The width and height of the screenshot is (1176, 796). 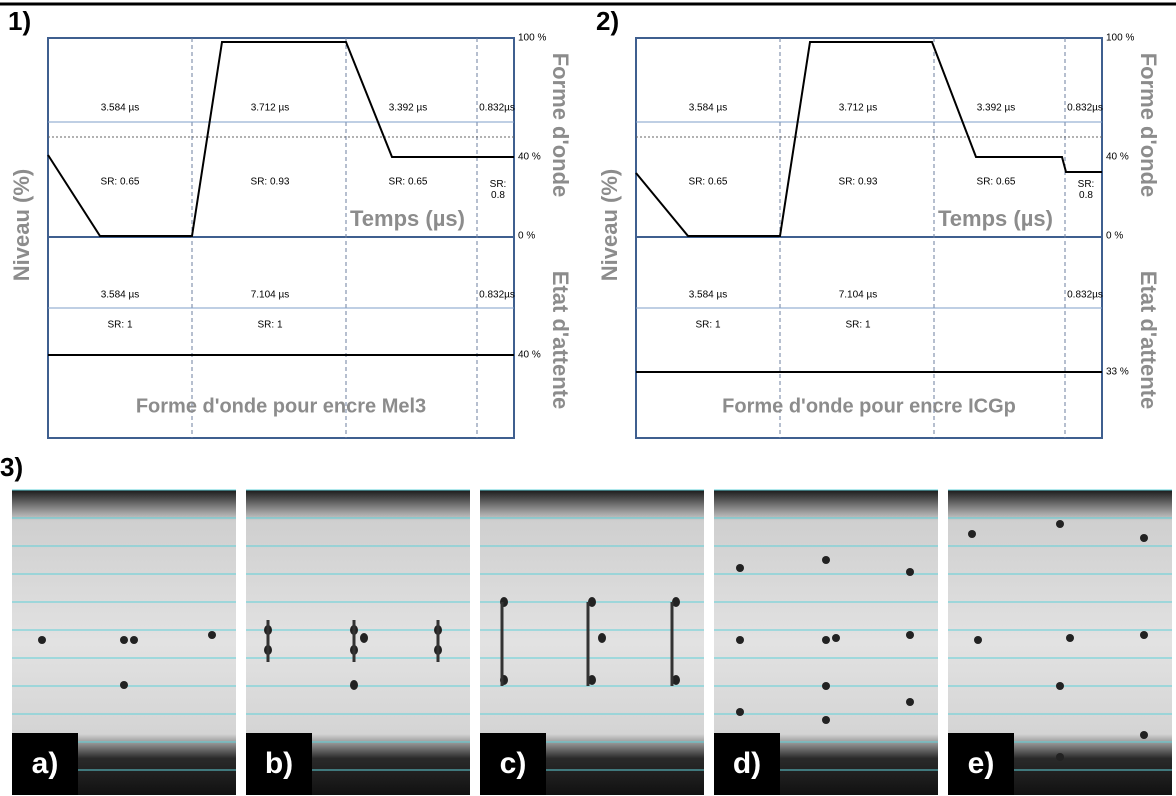 What do you see at coordinates (45, 764) in the screenshot?
I see `photo-label: a)` at bounding box center [45, 764].